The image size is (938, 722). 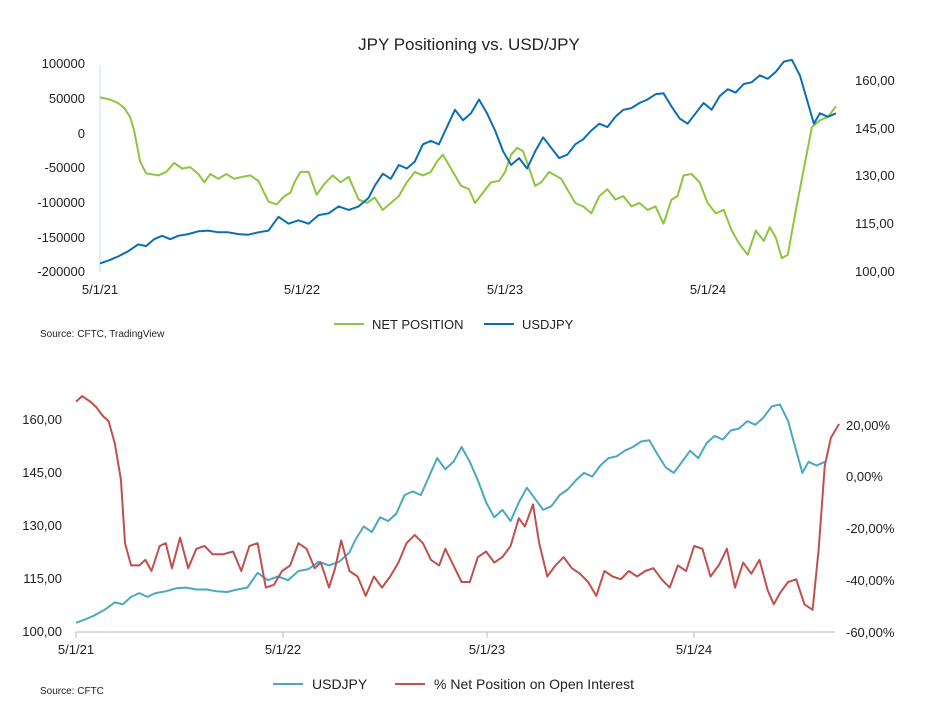 I want to click on bottom-x-tick: 5/1/22, so click(x=283, y=649).